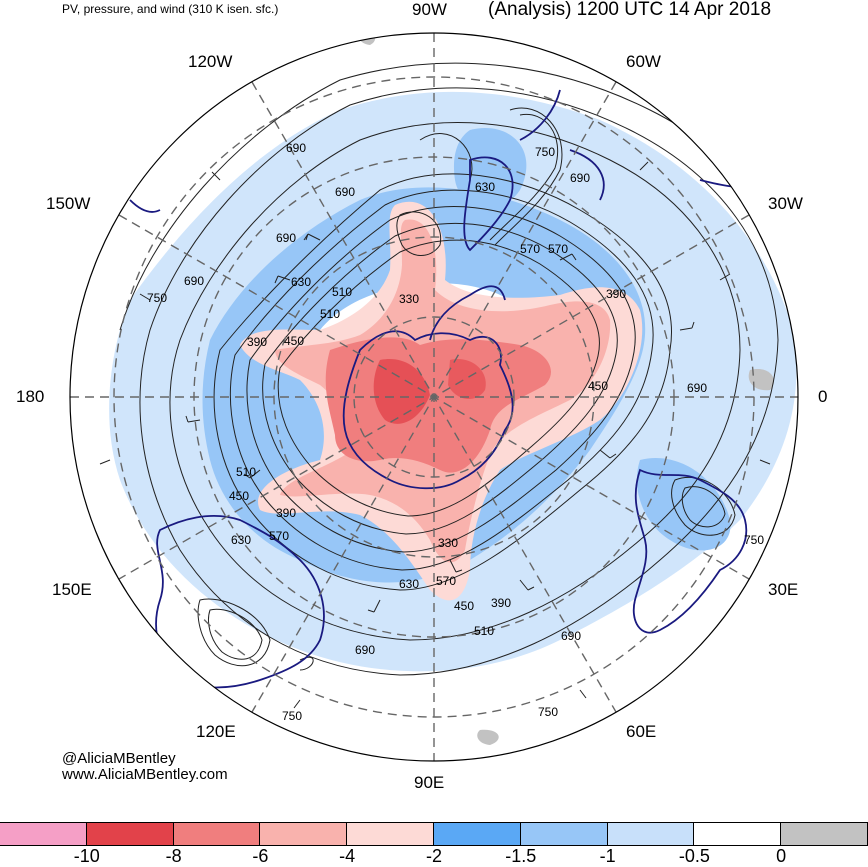 The width and height of the screenshot is (868, 867). What do you see at coordinates (785, 203) in the screenshot?
I see `lon-label-30w: 30W` at bounding box center [785, 203].